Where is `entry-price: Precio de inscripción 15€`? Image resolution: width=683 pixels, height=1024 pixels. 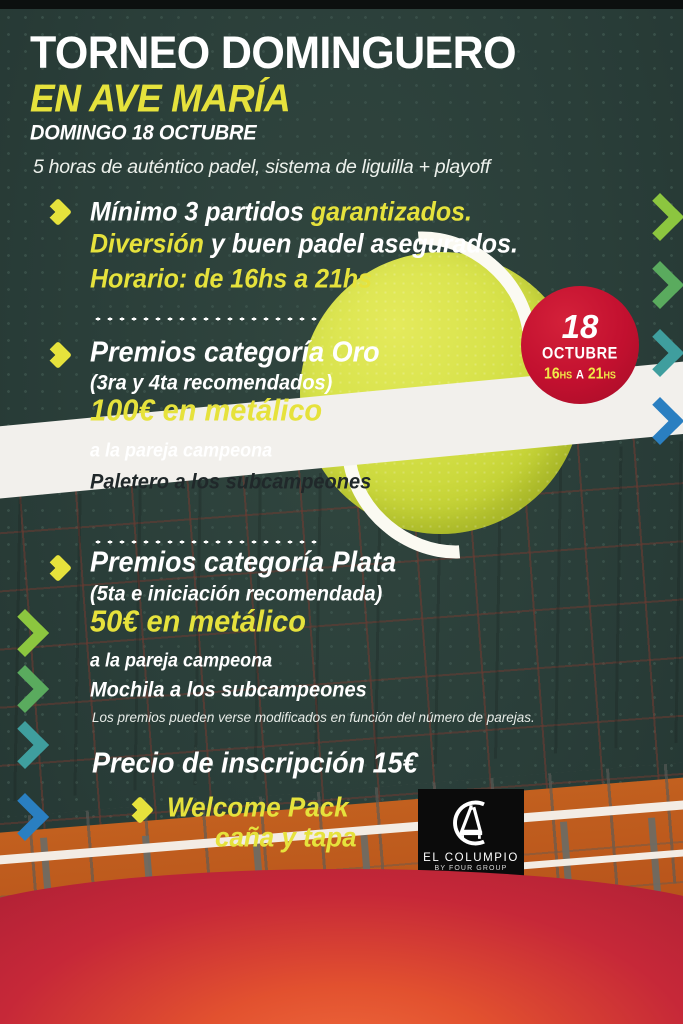
entry-price: Precio de inscripción 15€ is located at coordinates (255, 763).